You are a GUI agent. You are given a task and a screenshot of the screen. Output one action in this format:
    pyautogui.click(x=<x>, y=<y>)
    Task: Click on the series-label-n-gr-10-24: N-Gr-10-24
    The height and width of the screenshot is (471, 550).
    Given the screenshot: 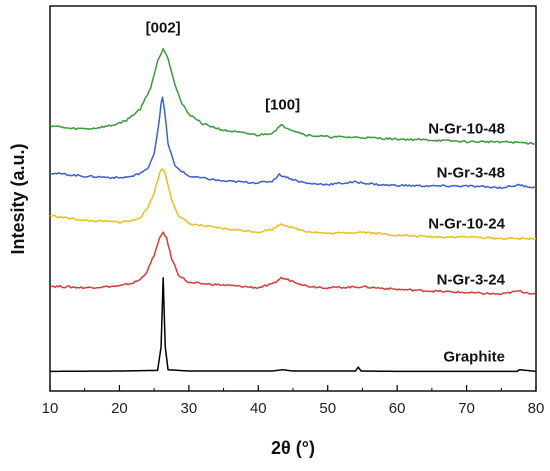 What is the action you would take?
    pyautogui.click(x=466, y=224)
    